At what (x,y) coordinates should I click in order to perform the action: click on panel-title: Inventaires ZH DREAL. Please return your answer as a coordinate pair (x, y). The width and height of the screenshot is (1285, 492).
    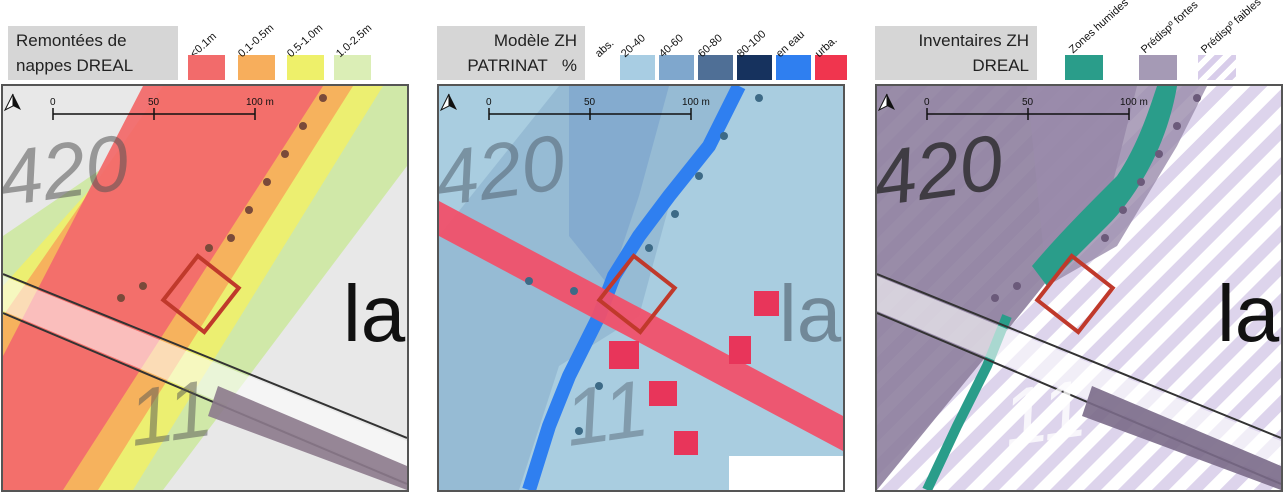
    Looking at the image, I should click on (956, 53).